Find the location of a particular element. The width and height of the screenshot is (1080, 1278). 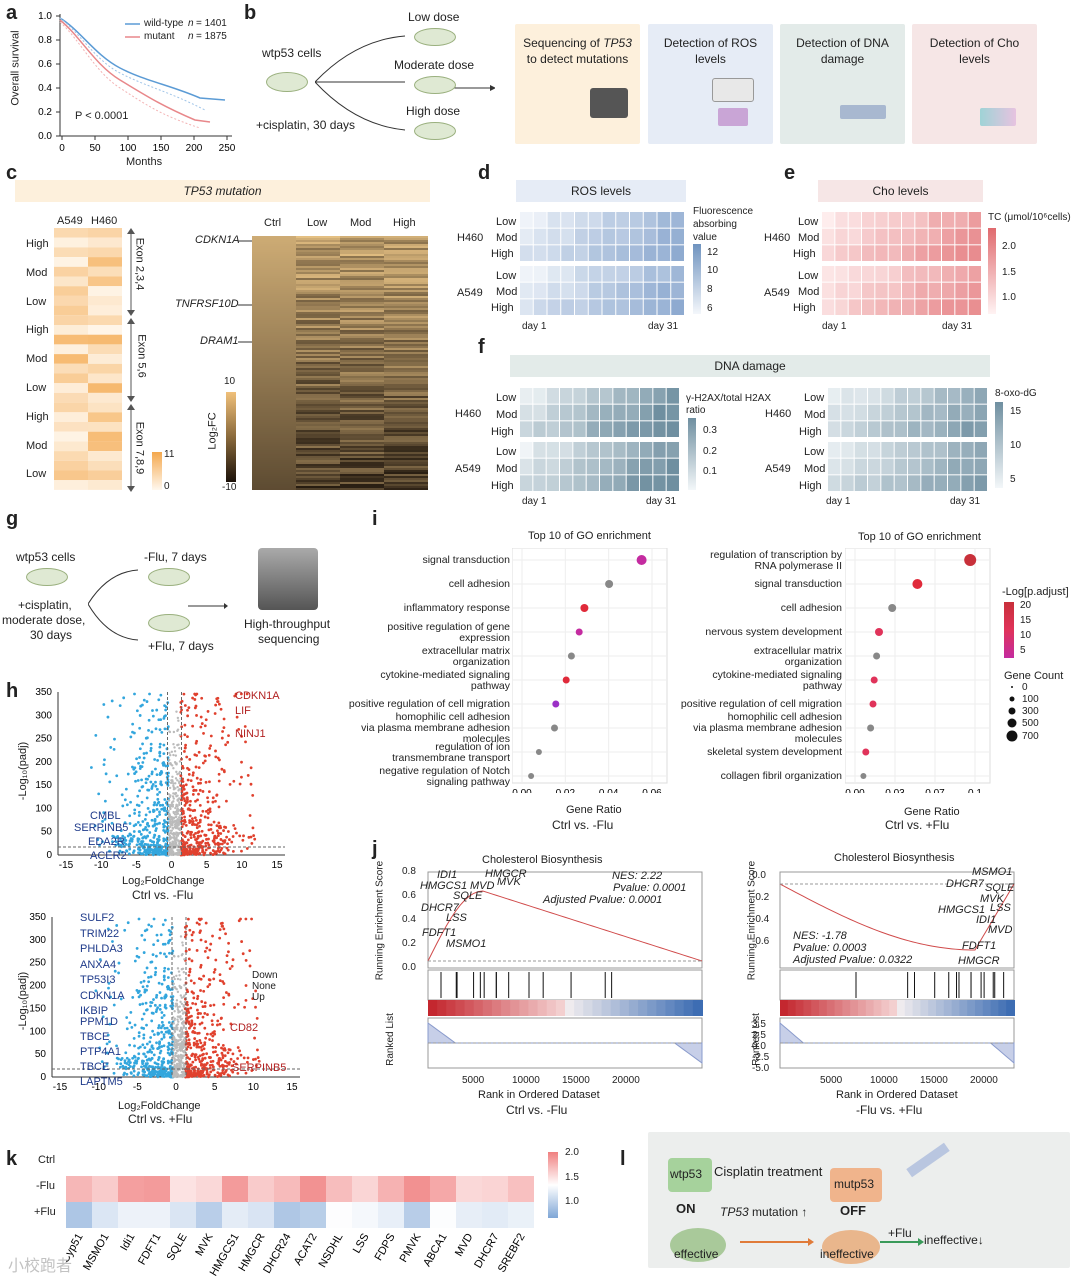

b-box-cho is located at coordinates (974, 84).